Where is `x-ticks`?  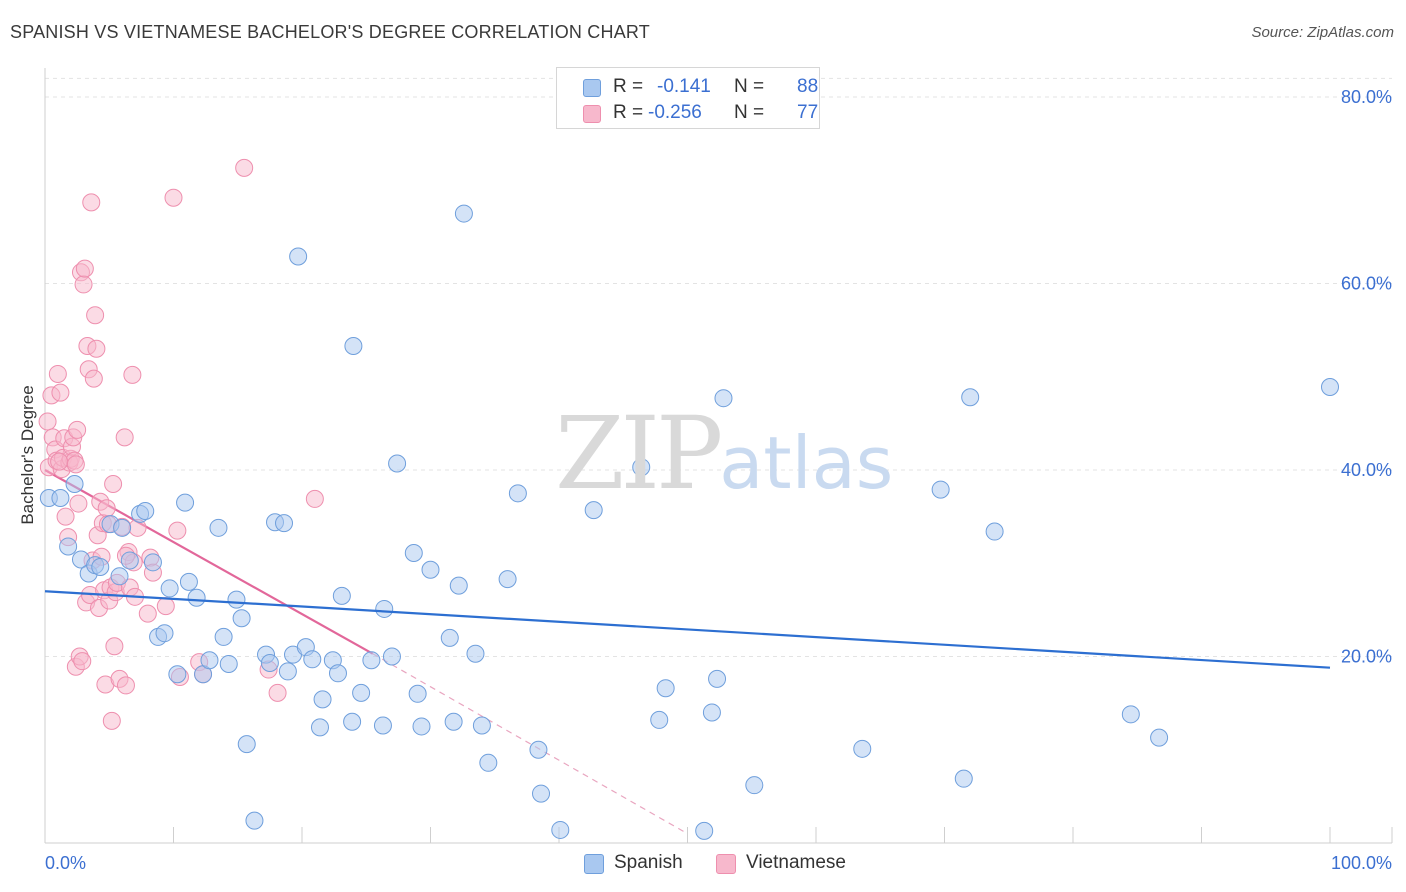
x-ticks is located at coordinates (718, 835).